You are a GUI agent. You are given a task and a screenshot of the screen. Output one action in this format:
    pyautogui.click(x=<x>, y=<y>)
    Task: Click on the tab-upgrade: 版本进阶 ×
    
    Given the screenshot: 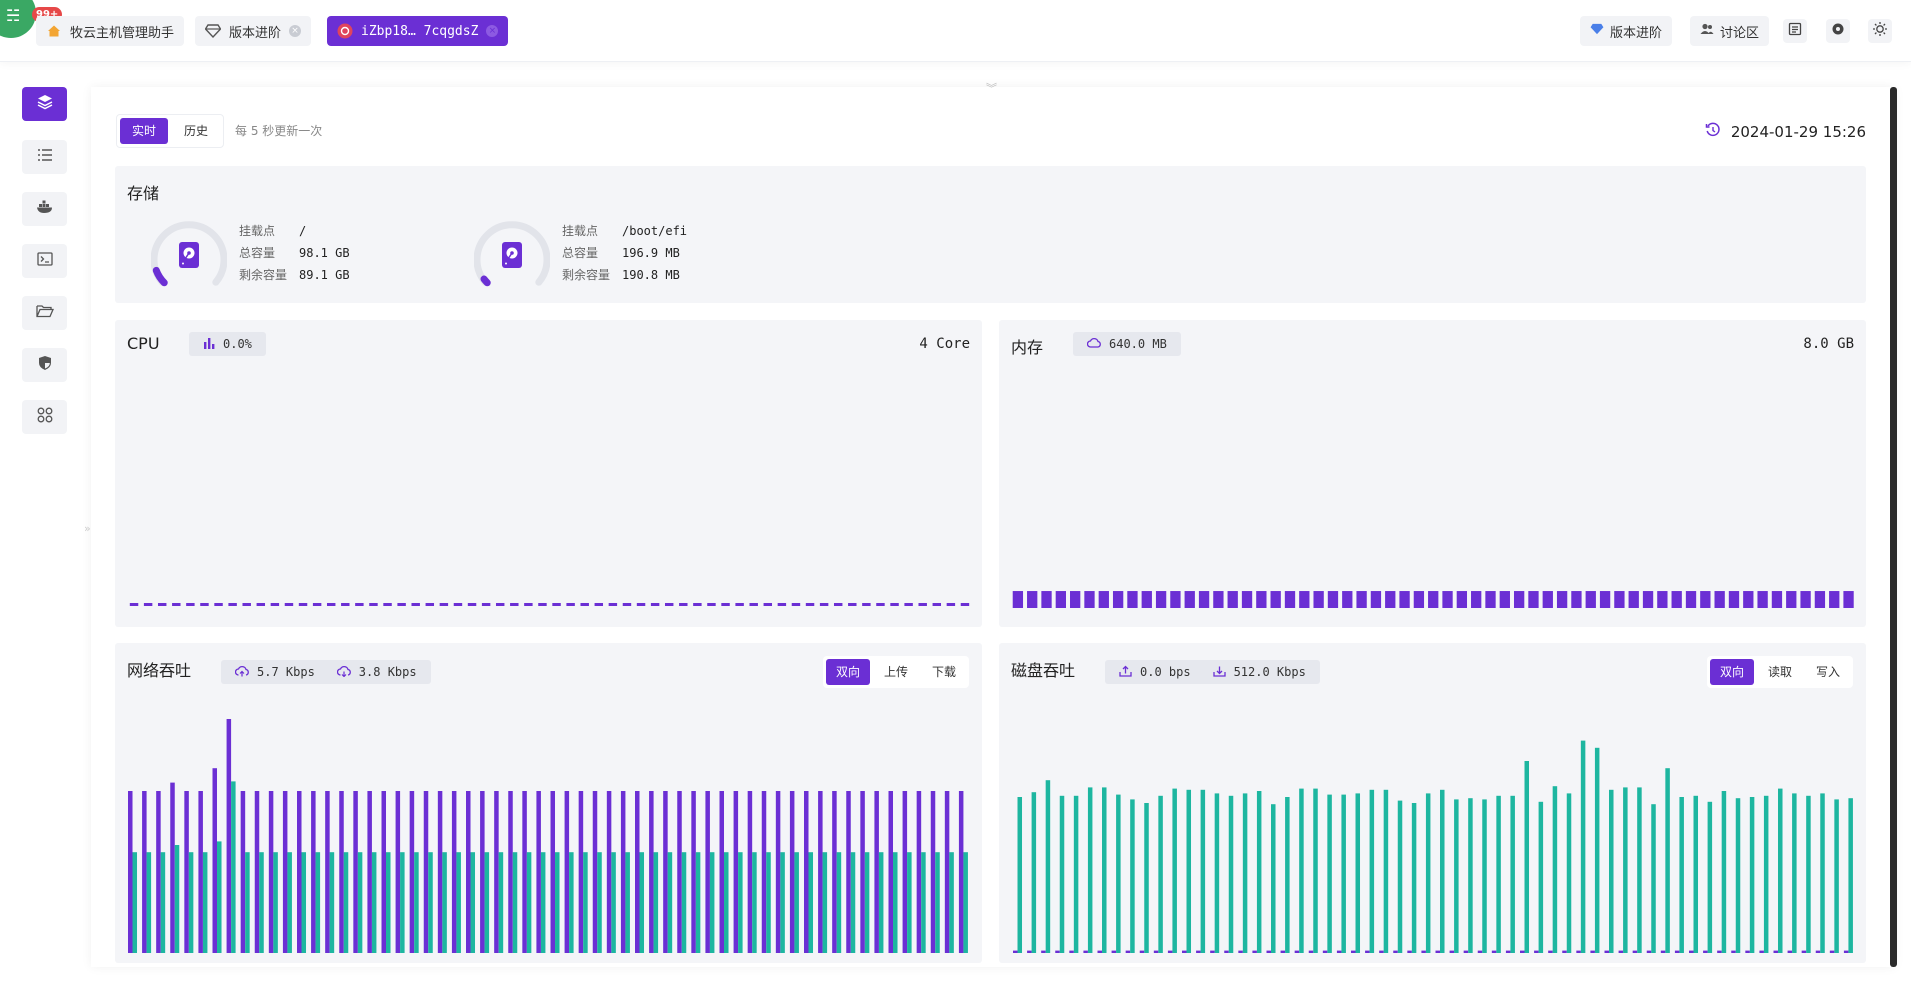 What is the action you would take?
    pyautogui.click(x=253, y=31)
    